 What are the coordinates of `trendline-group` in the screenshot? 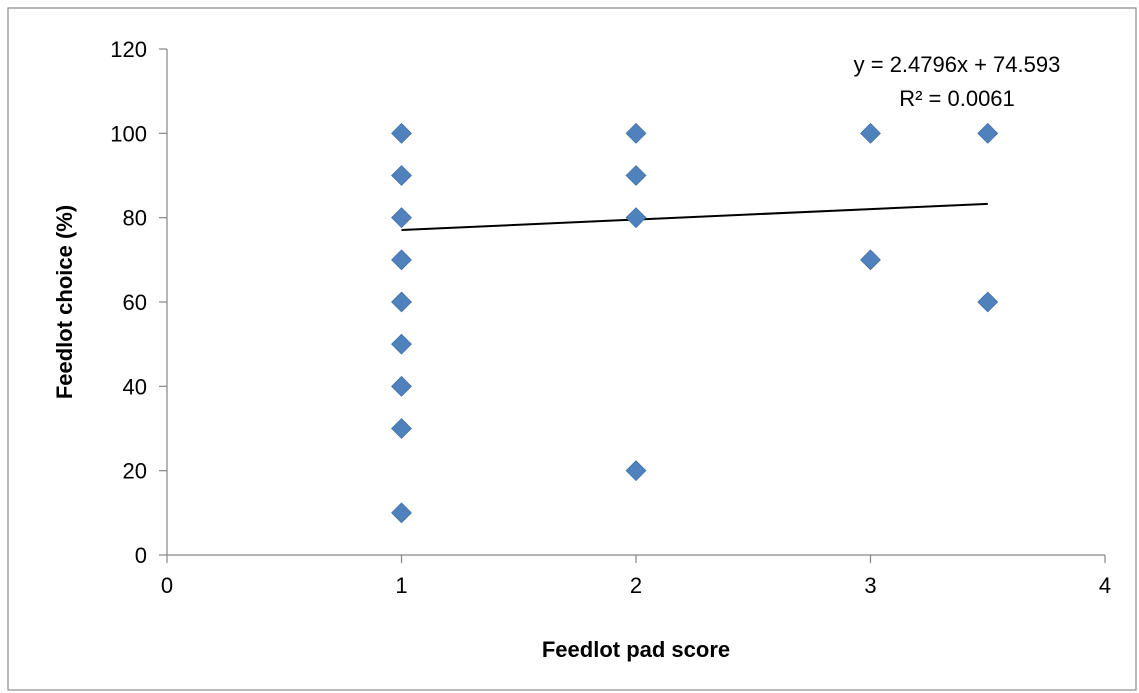 It's located at (694, 217).